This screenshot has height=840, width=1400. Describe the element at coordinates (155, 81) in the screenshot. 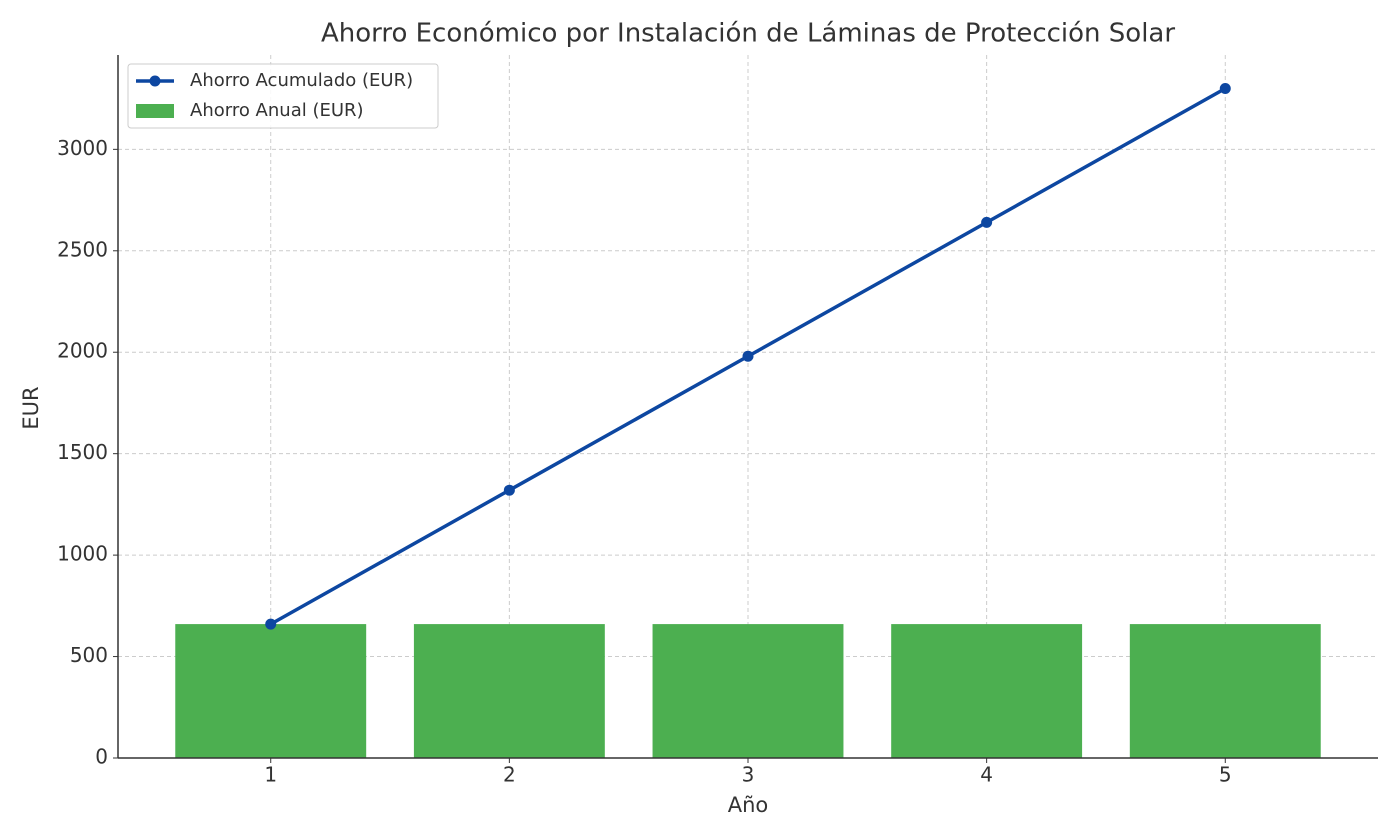

I see `legend-marker` at that location.